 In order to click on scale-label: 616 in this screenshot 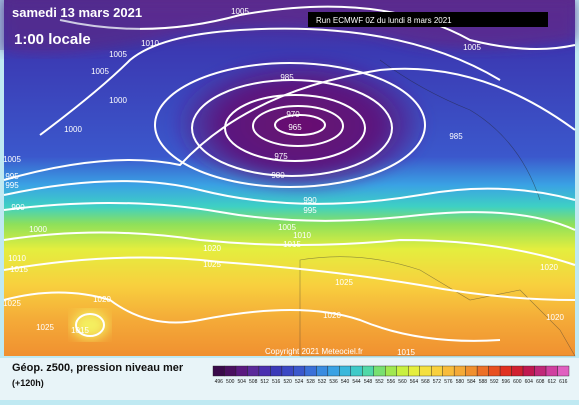, I will do `click(563, 382)`.